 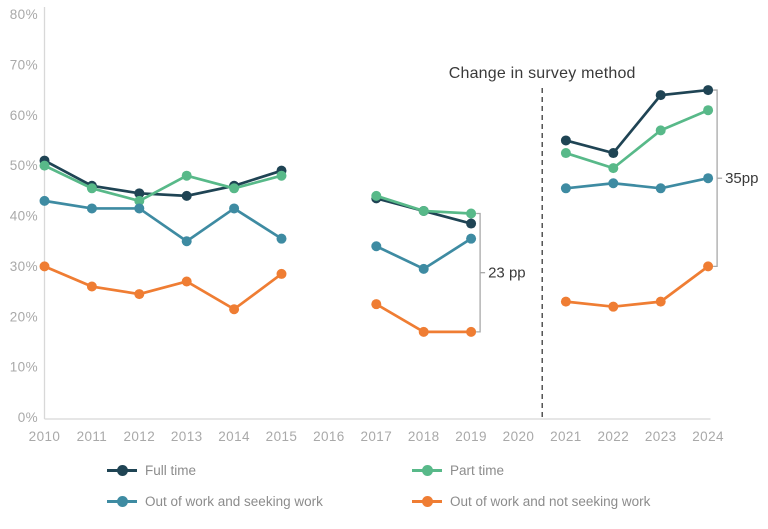 I want to click on y-axis-tick-label: 30%, so click(x=24, y=266).